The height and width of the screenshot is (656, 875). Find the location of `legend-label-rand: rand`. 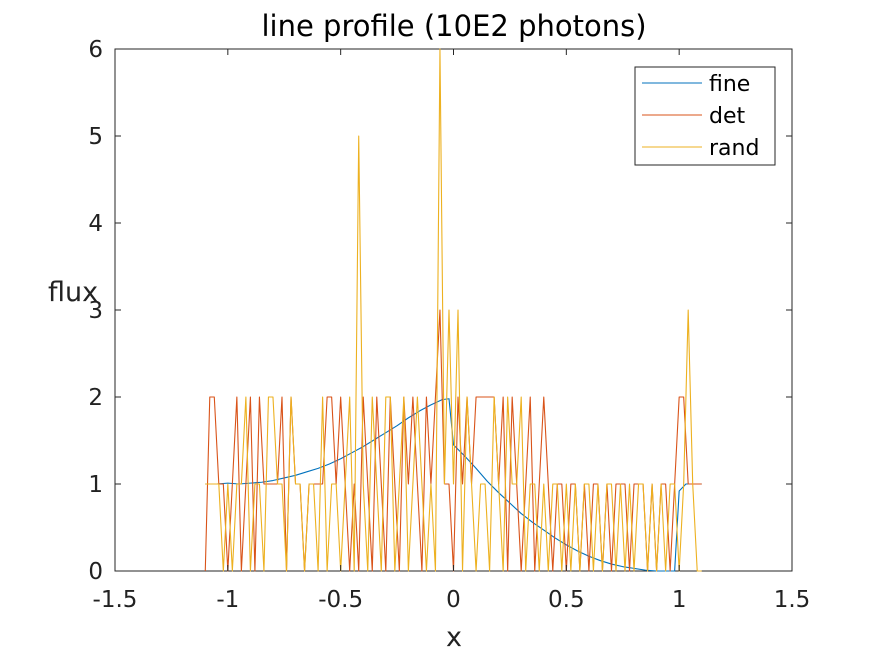

legend-label-rand: rand is located at coordinates (734, 148).